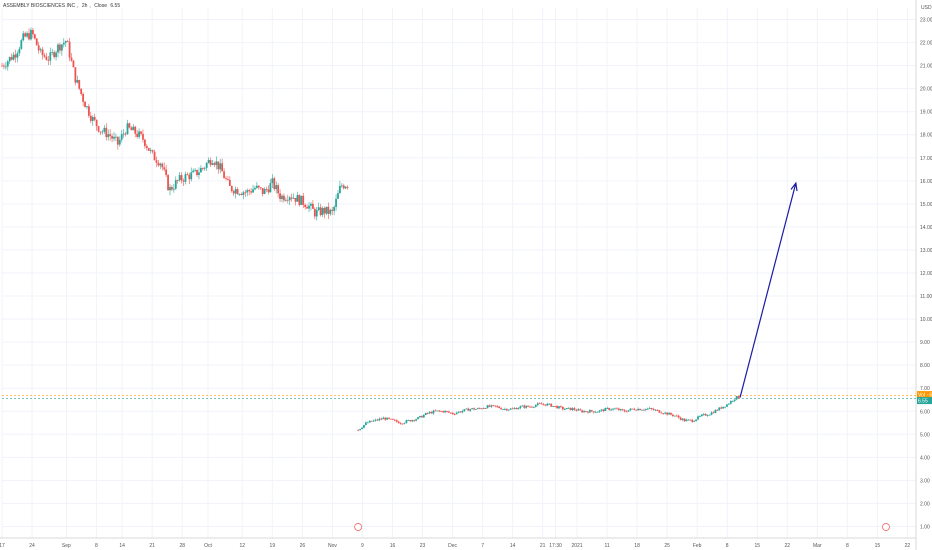 The height and width of the screenshot is (550, 932). I want to click on projection-arrow-head, so click(794, 186).